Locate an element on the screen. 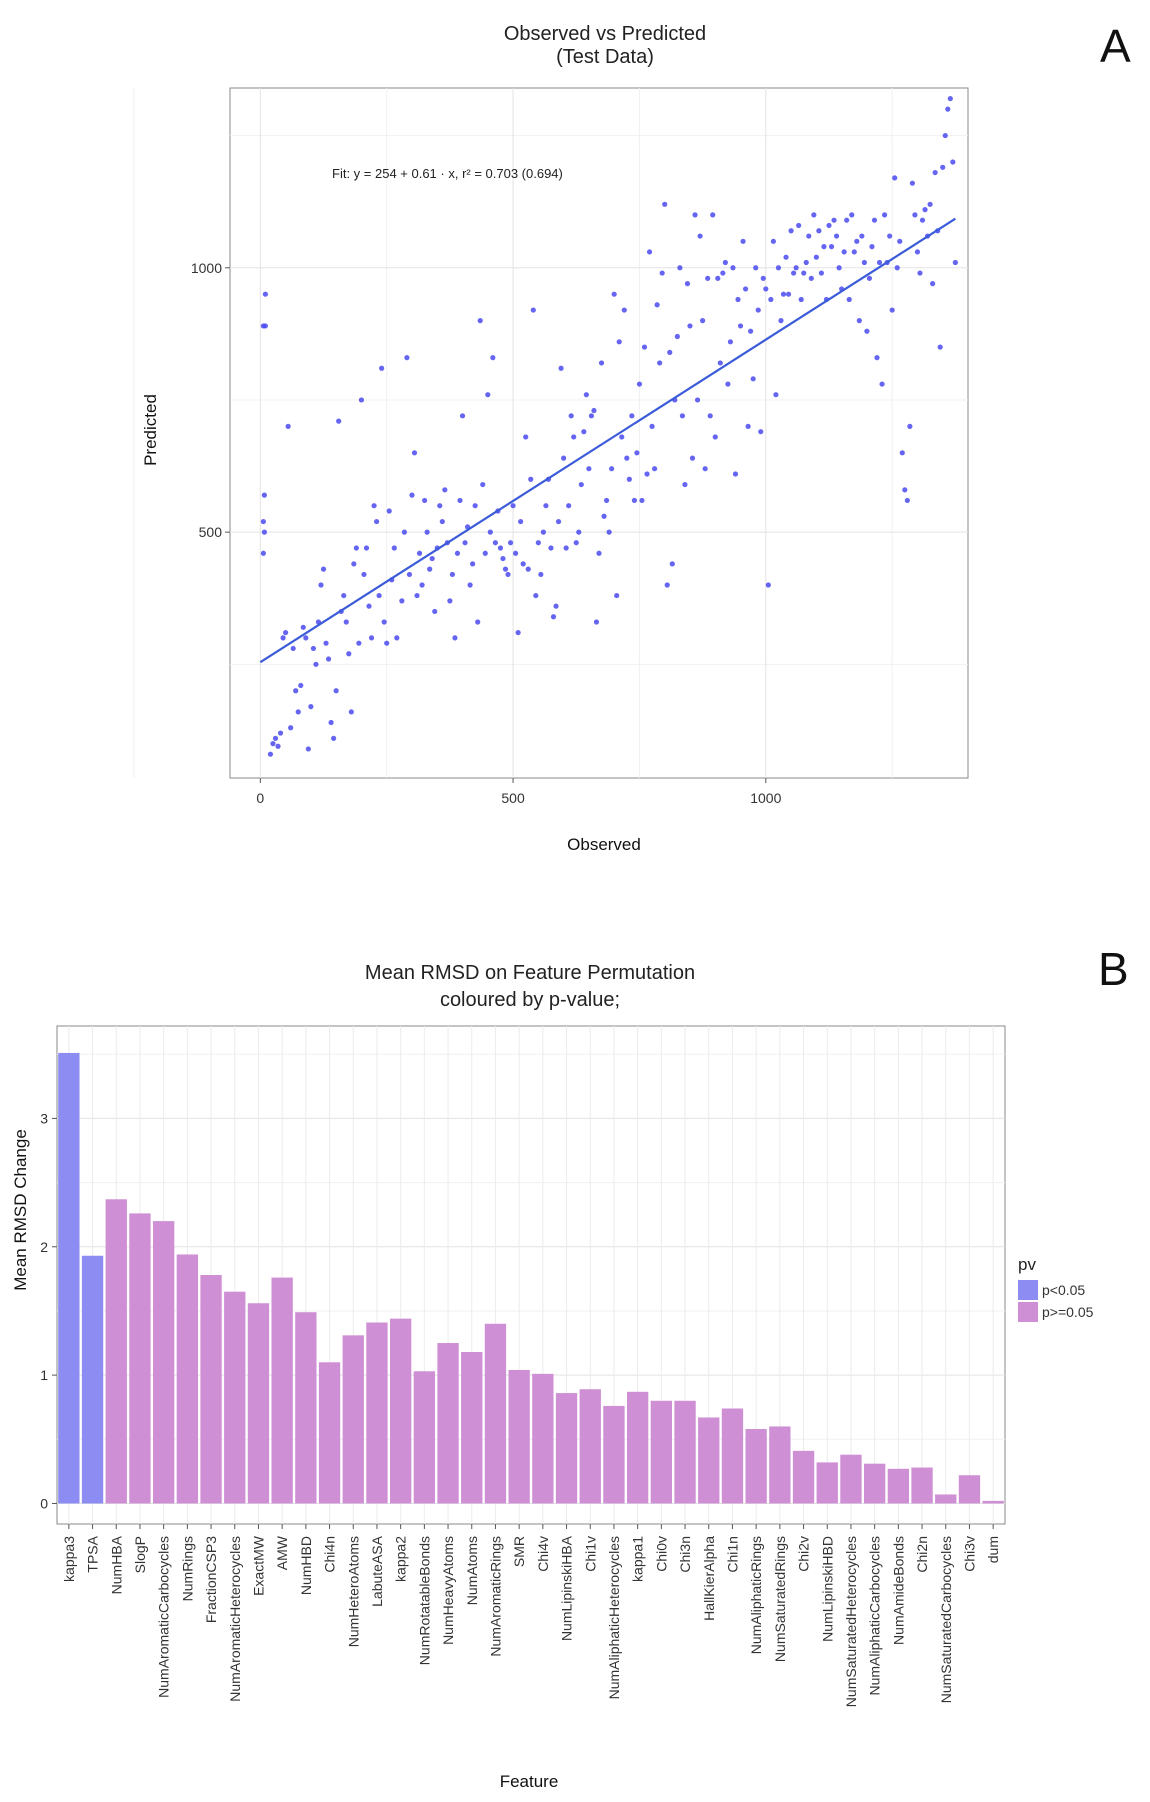  bar-NumSaturatedCarbocycles is located at coordinates (946, 1499).